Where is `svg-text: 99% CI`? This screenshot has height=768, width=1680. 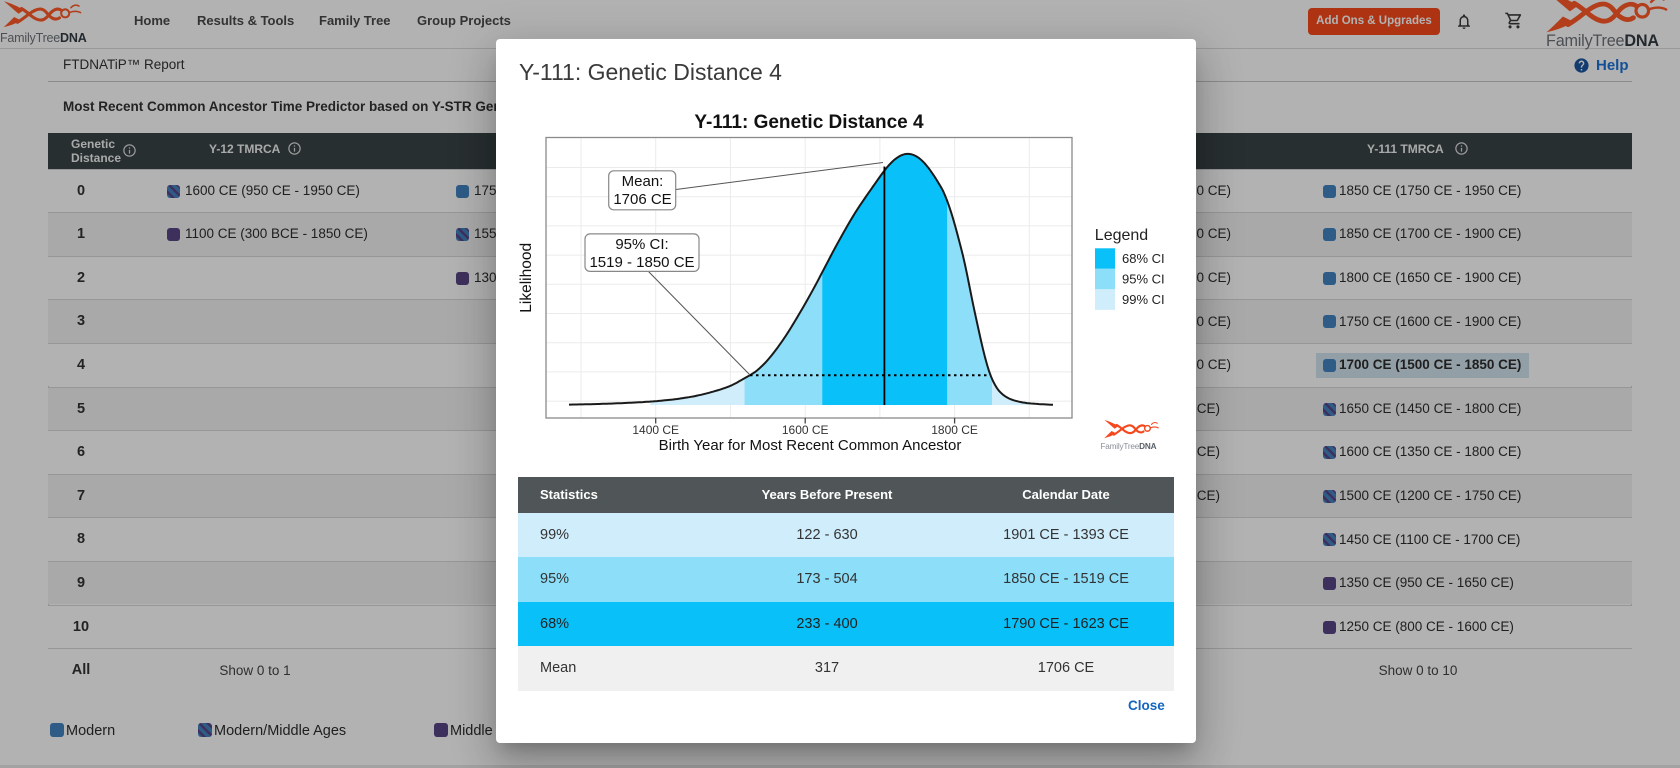 svg-text: 99% CI is located at coordinates (1143, 298).